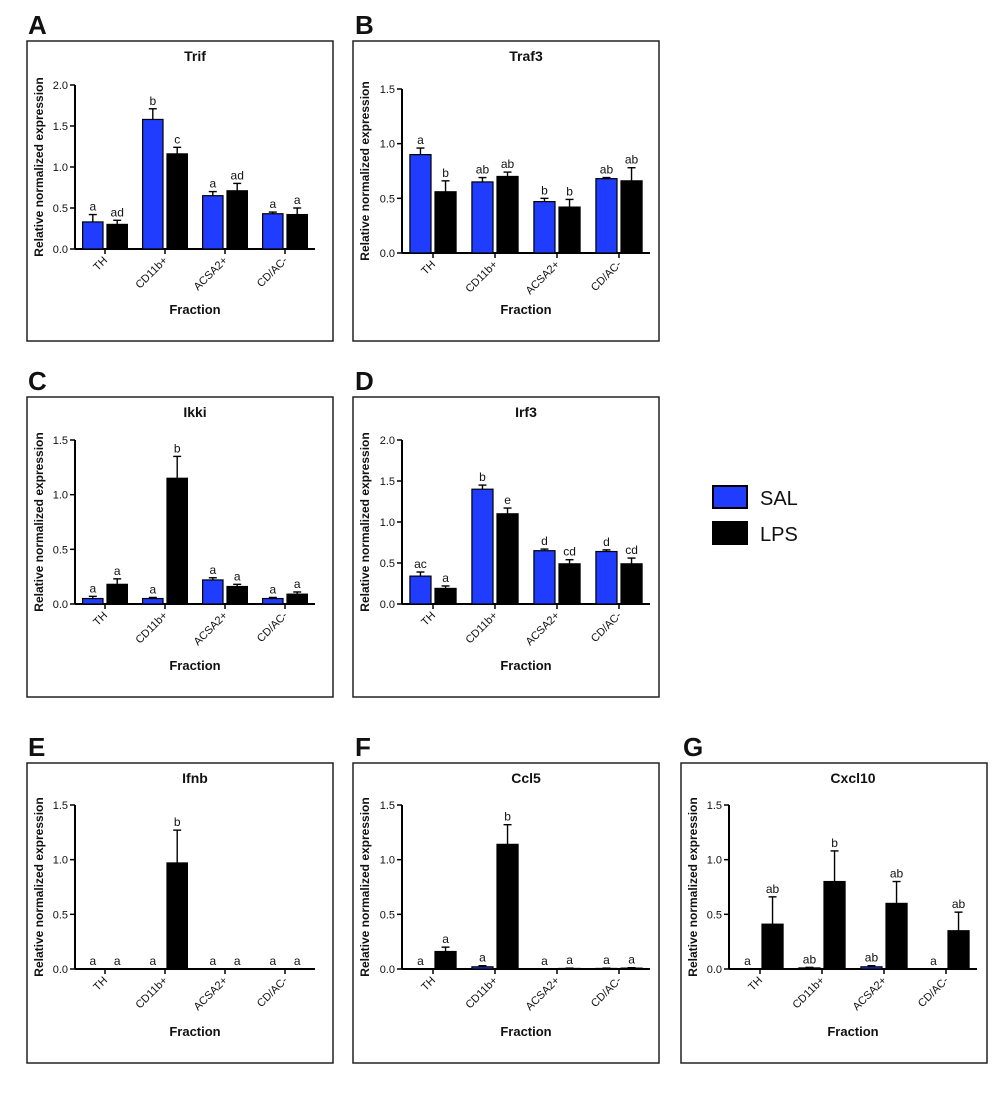 The image size is (1000, 1093). What do you see at coordinates (37, 25) in the screenshot?
I see `panel-letter: A` at bounding box center [37, 25].